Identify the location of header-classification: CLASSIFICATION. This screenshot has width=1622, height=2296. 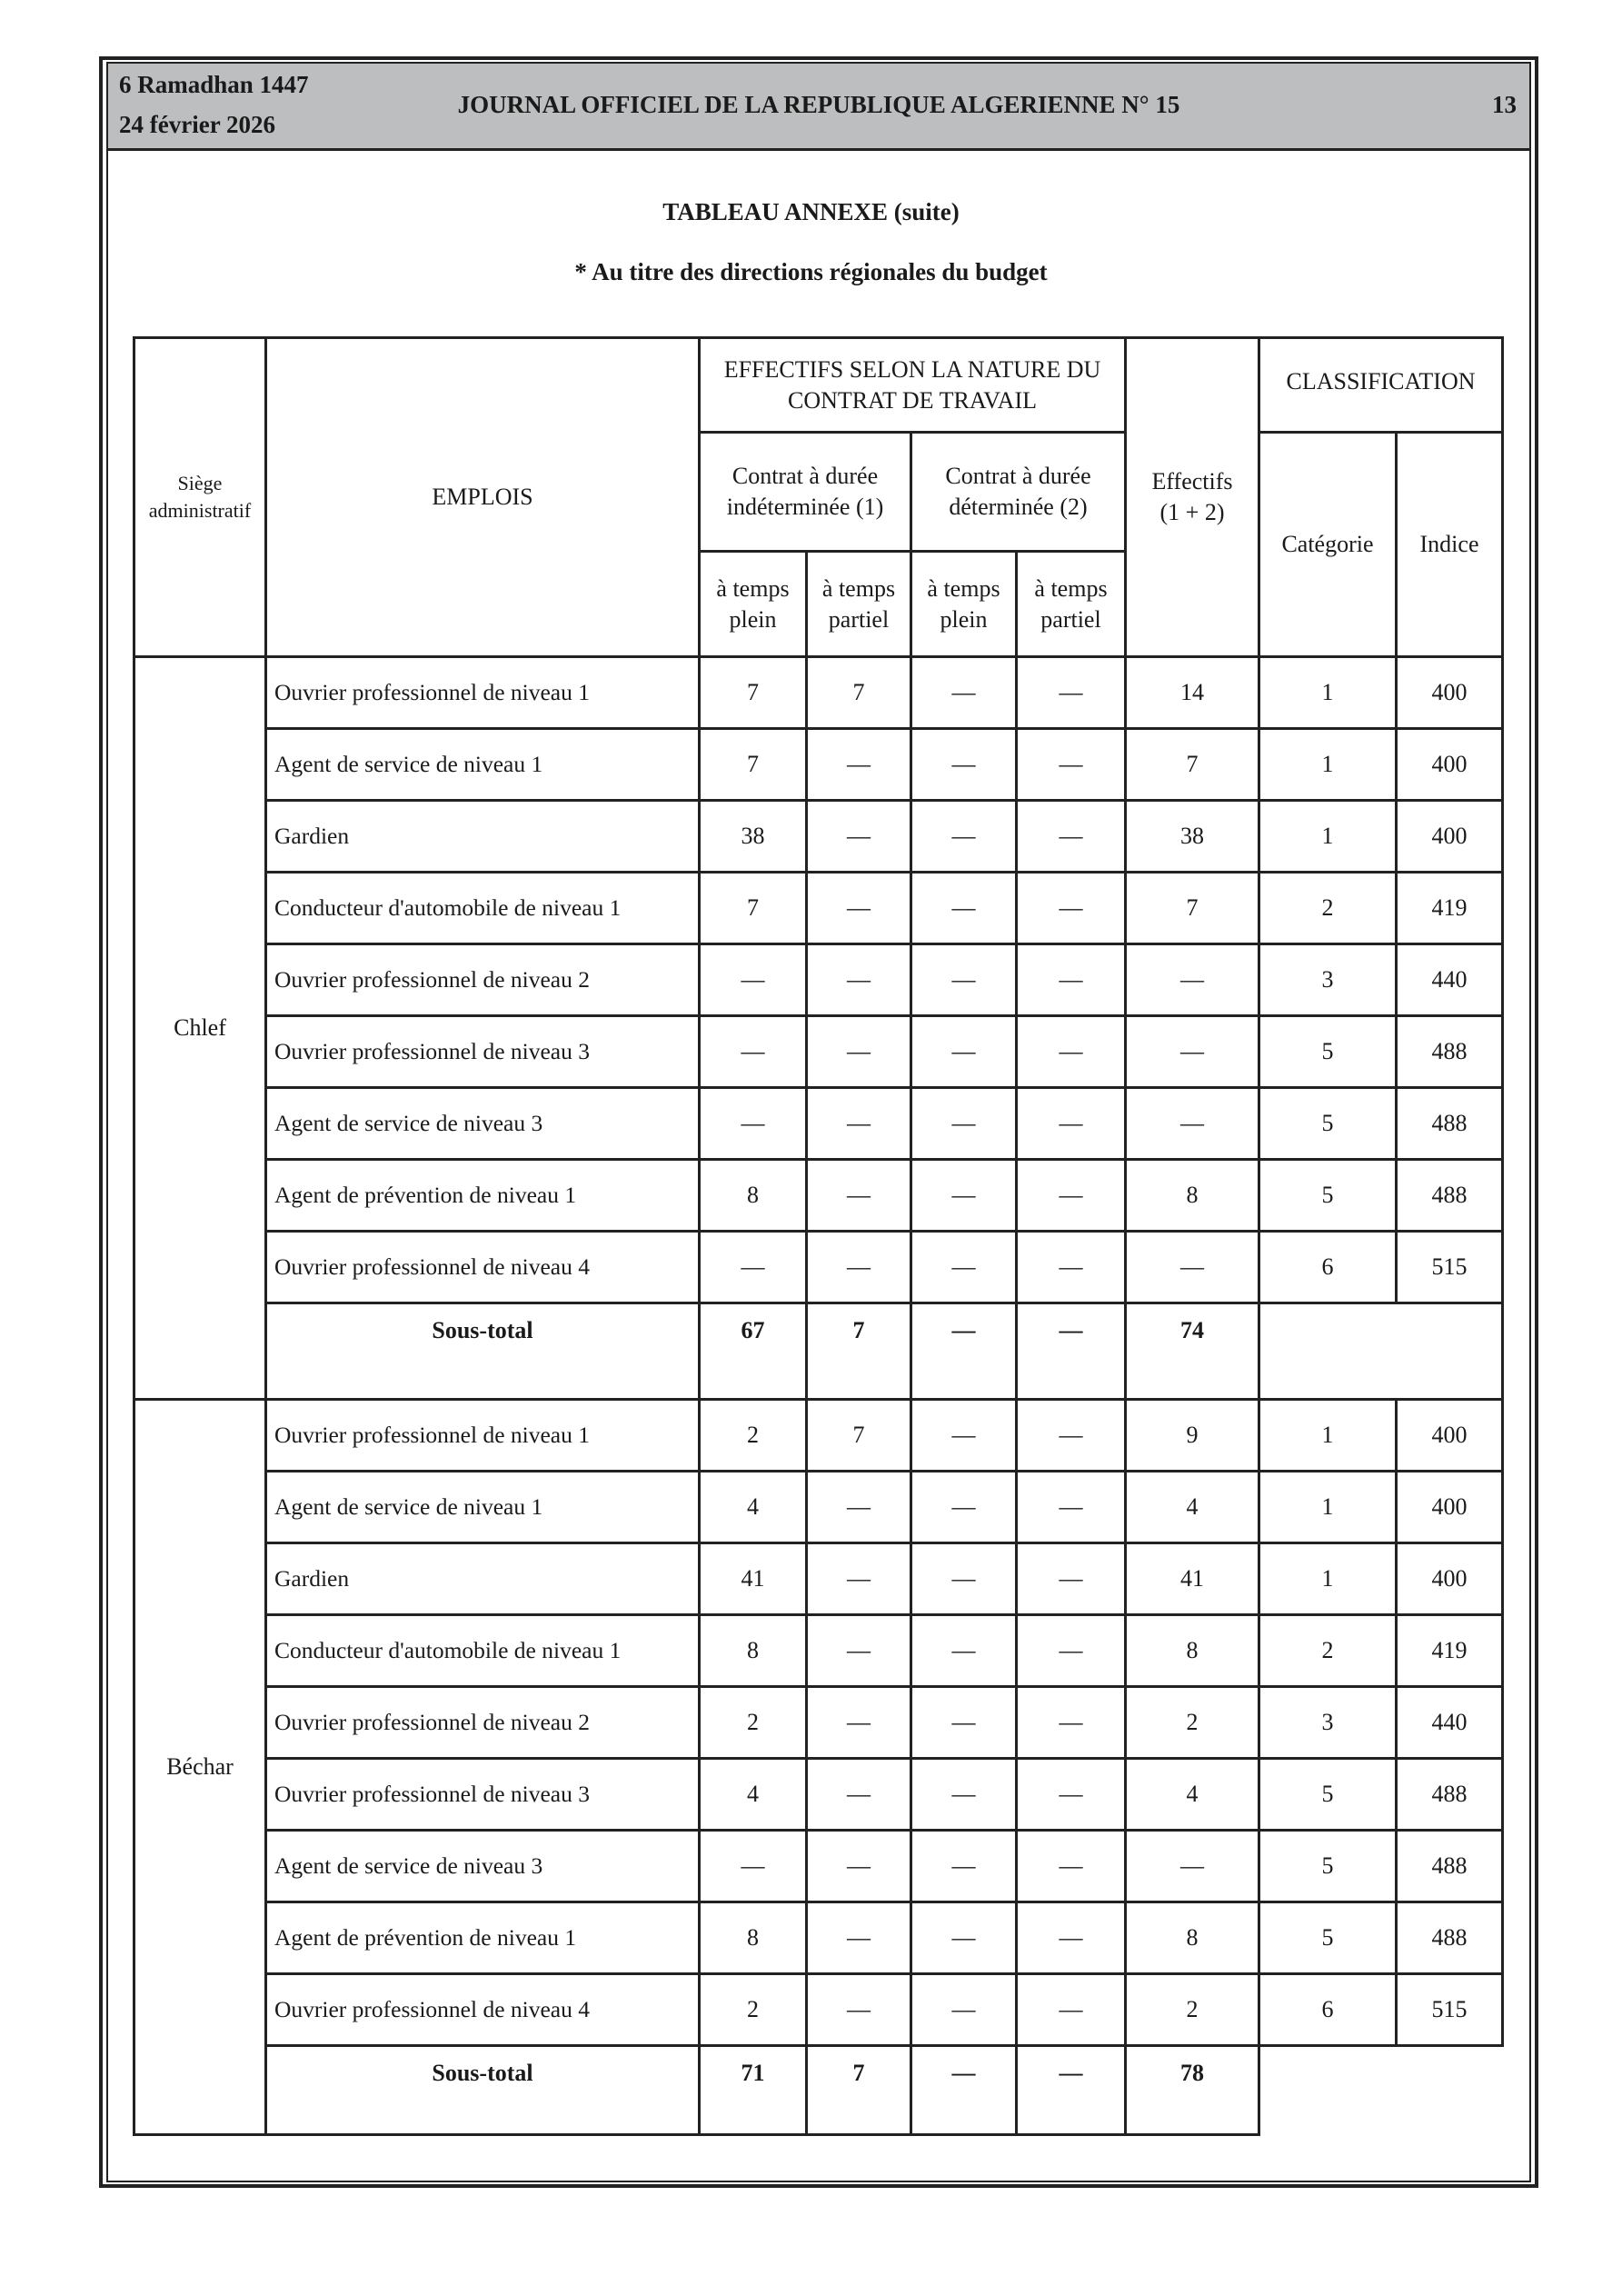
(1381, 385).